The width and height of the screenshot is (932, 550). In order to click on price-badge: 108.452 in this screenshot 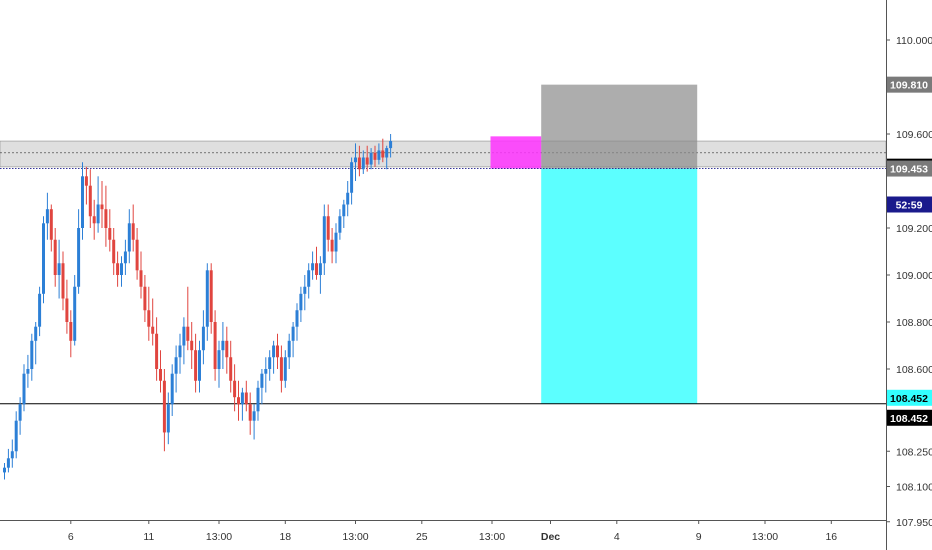, I will do `click(909, 417)`.